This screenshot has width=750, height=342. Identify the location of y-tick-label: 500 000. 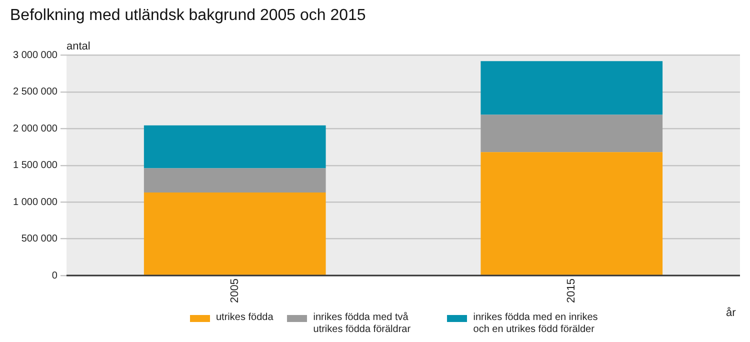
(39, 239).